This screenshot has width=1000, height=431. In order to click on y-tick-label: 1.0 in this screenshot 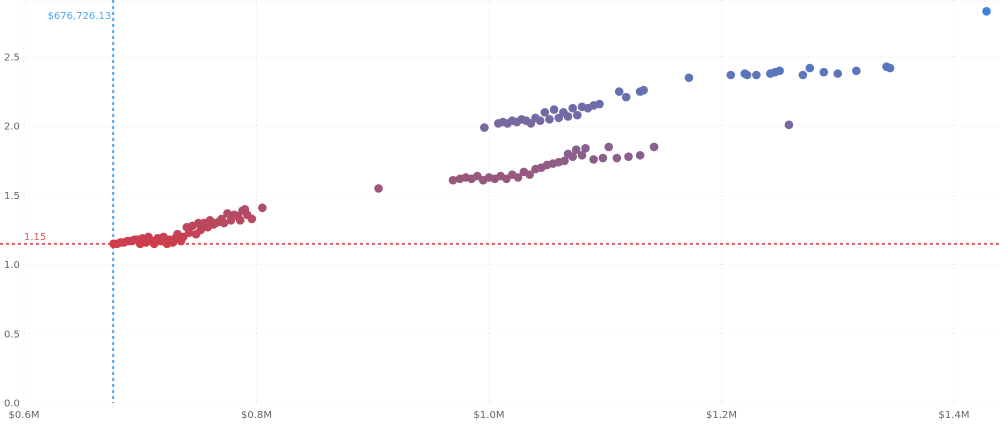, I will do `click(12, 265)`.